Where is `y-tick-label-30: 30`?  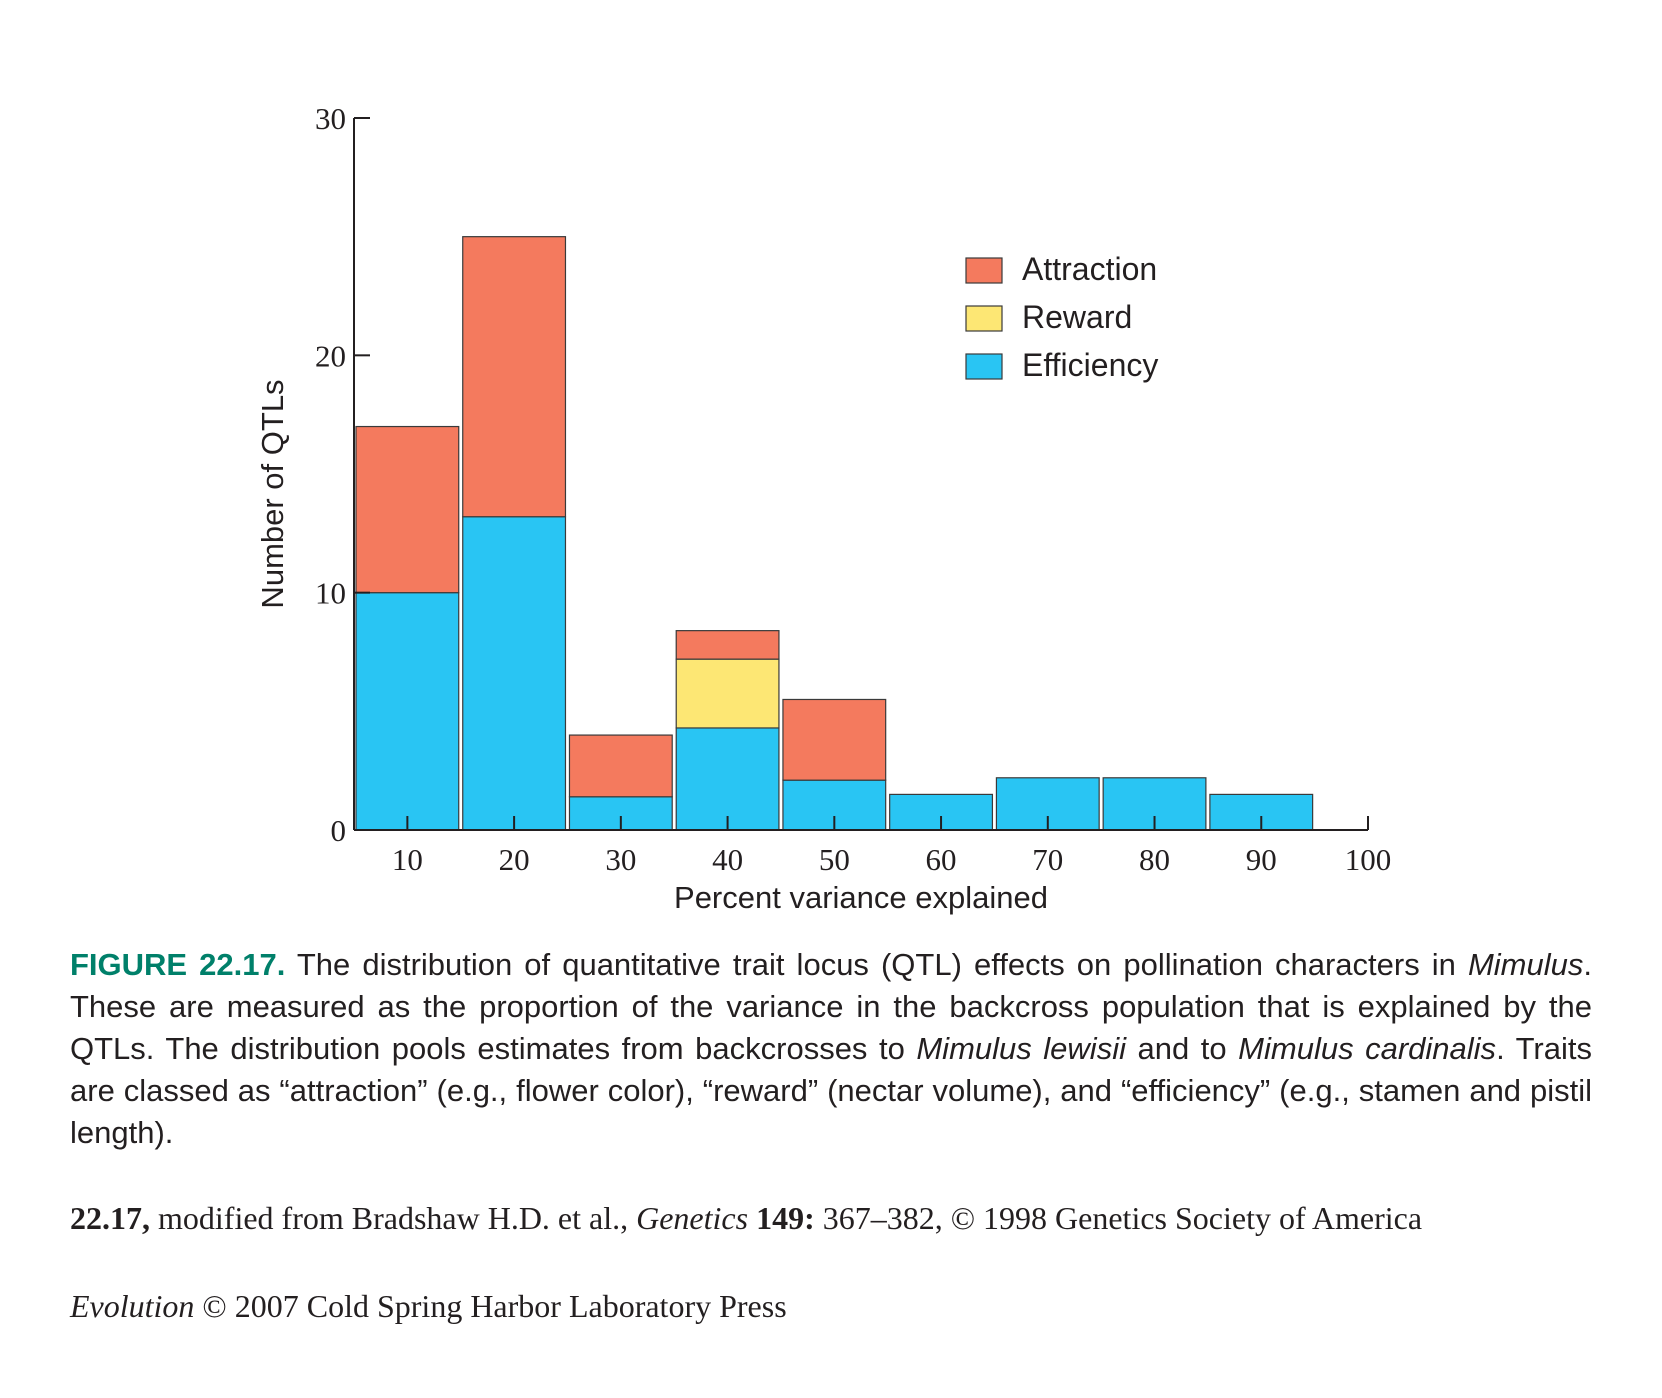 y-tick-label-30: 30 is located at coordinates (330, 118).